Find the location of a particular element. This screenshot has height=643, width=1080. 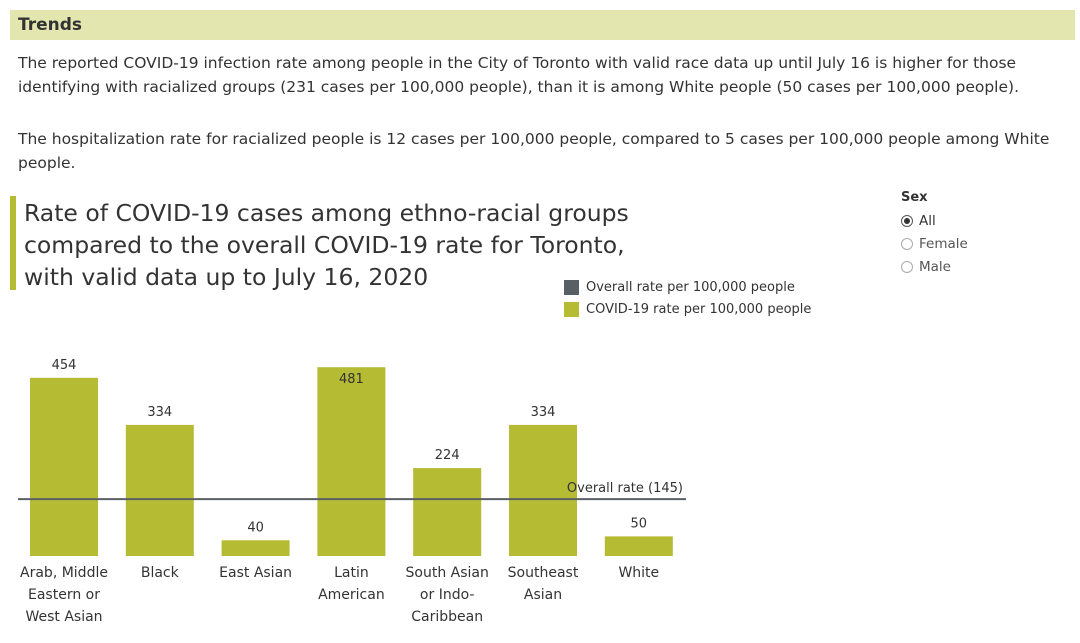

trends-title: Trends is located at coordinates (50, 25).